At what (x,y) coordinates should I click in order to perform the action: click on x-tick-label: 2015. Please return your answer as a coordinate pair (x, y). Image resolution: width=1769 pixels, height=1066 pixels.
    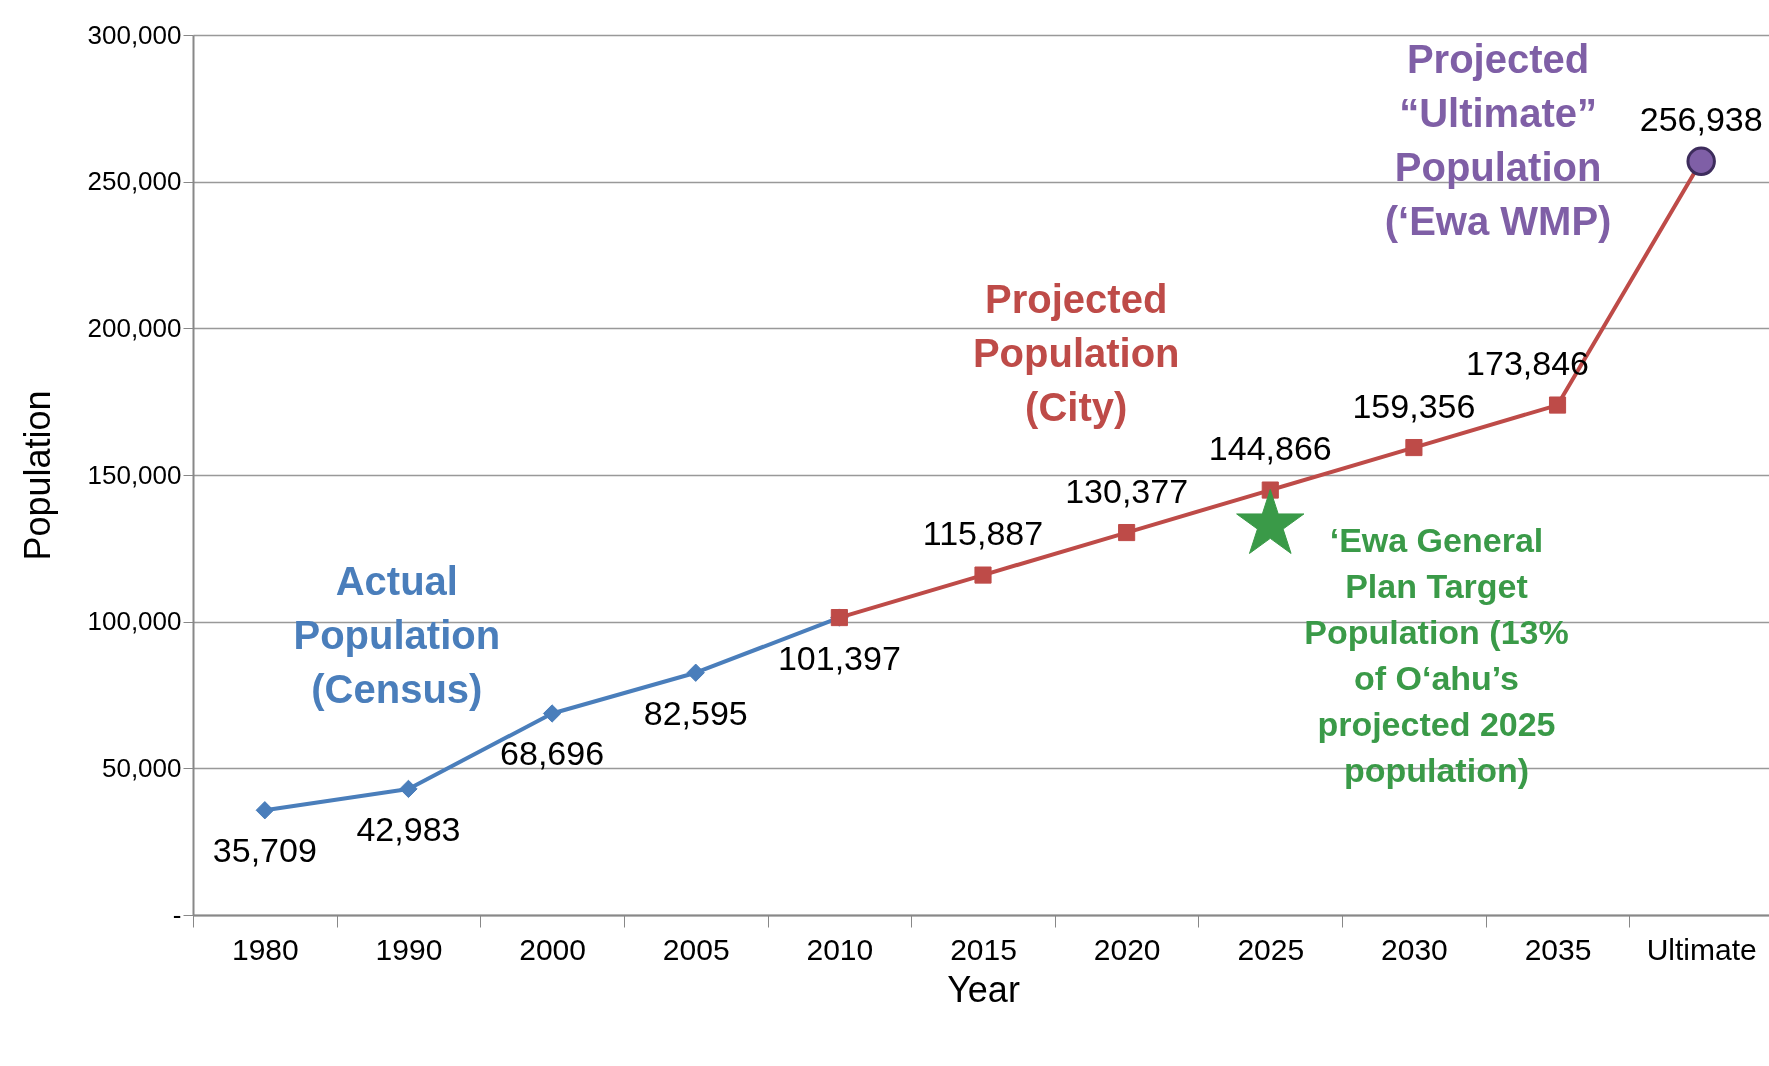
    Looking at the image, I should click on (983, 949).